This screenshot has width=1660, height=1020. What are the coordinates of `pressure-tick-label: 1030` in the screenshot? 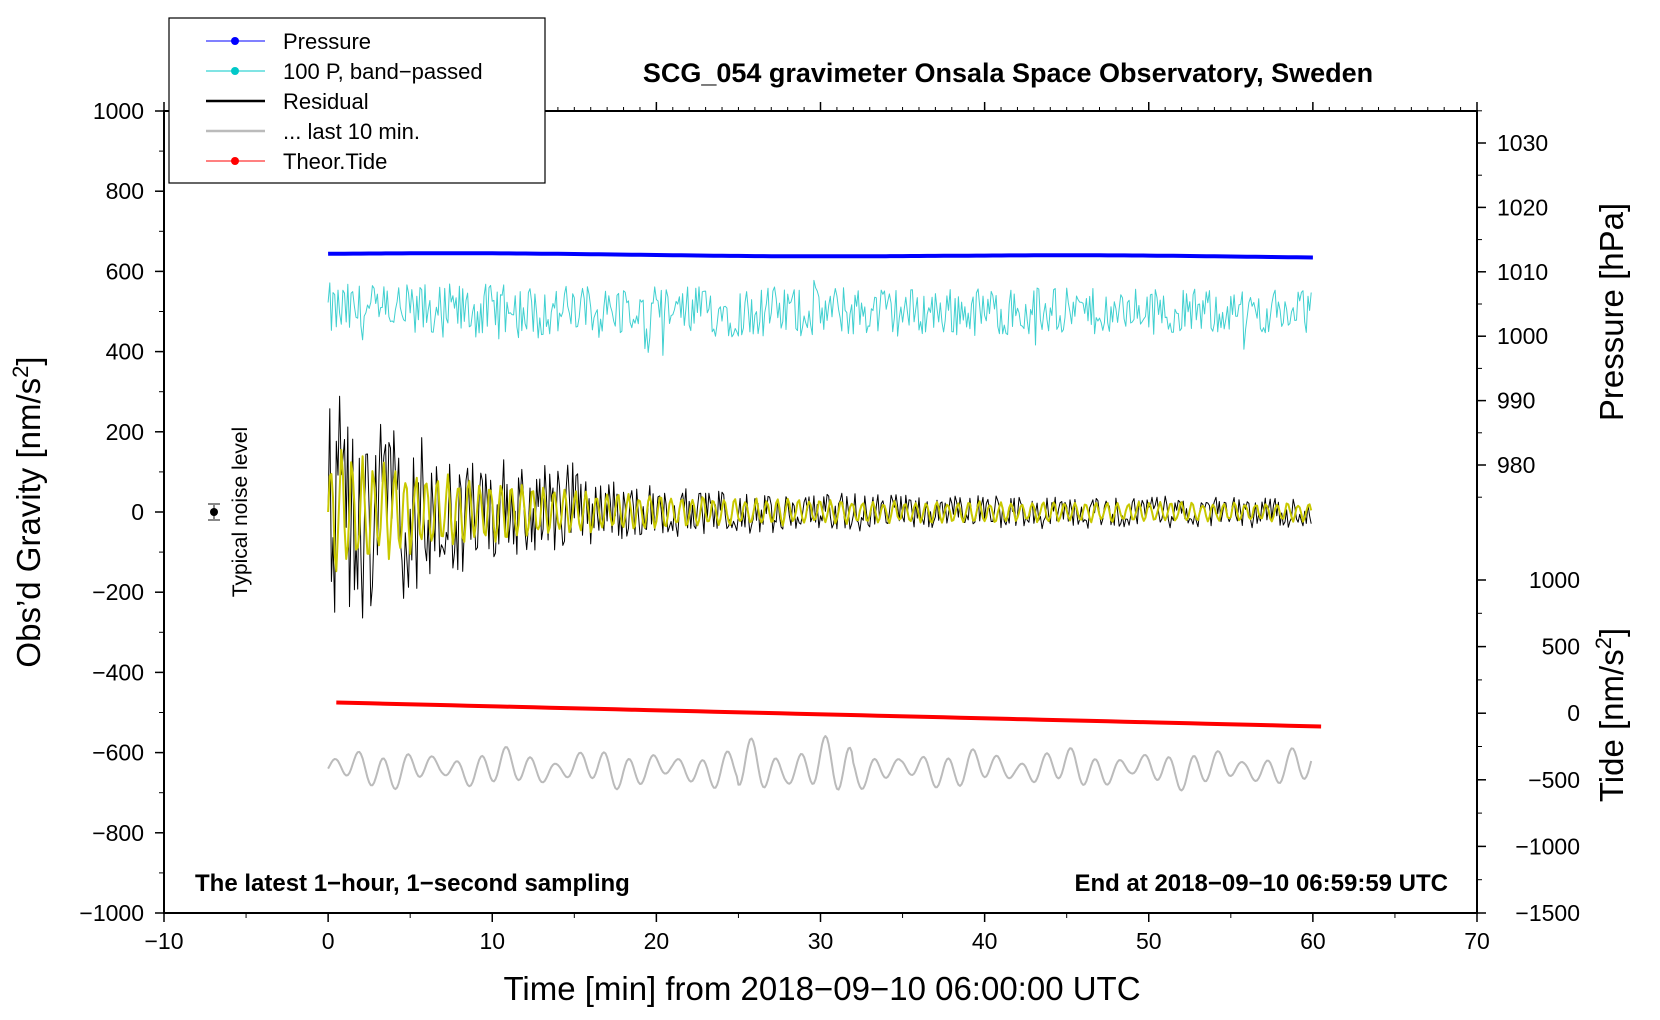 It's located at (1522, 143).